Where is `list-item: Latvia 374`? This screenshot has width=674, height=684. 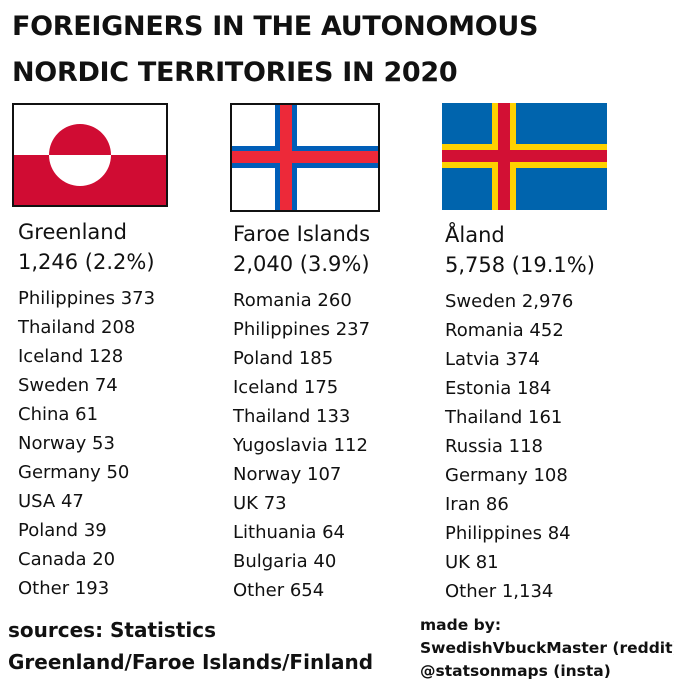
list-item: Latvia 374 is located at coordinates (492, 359).